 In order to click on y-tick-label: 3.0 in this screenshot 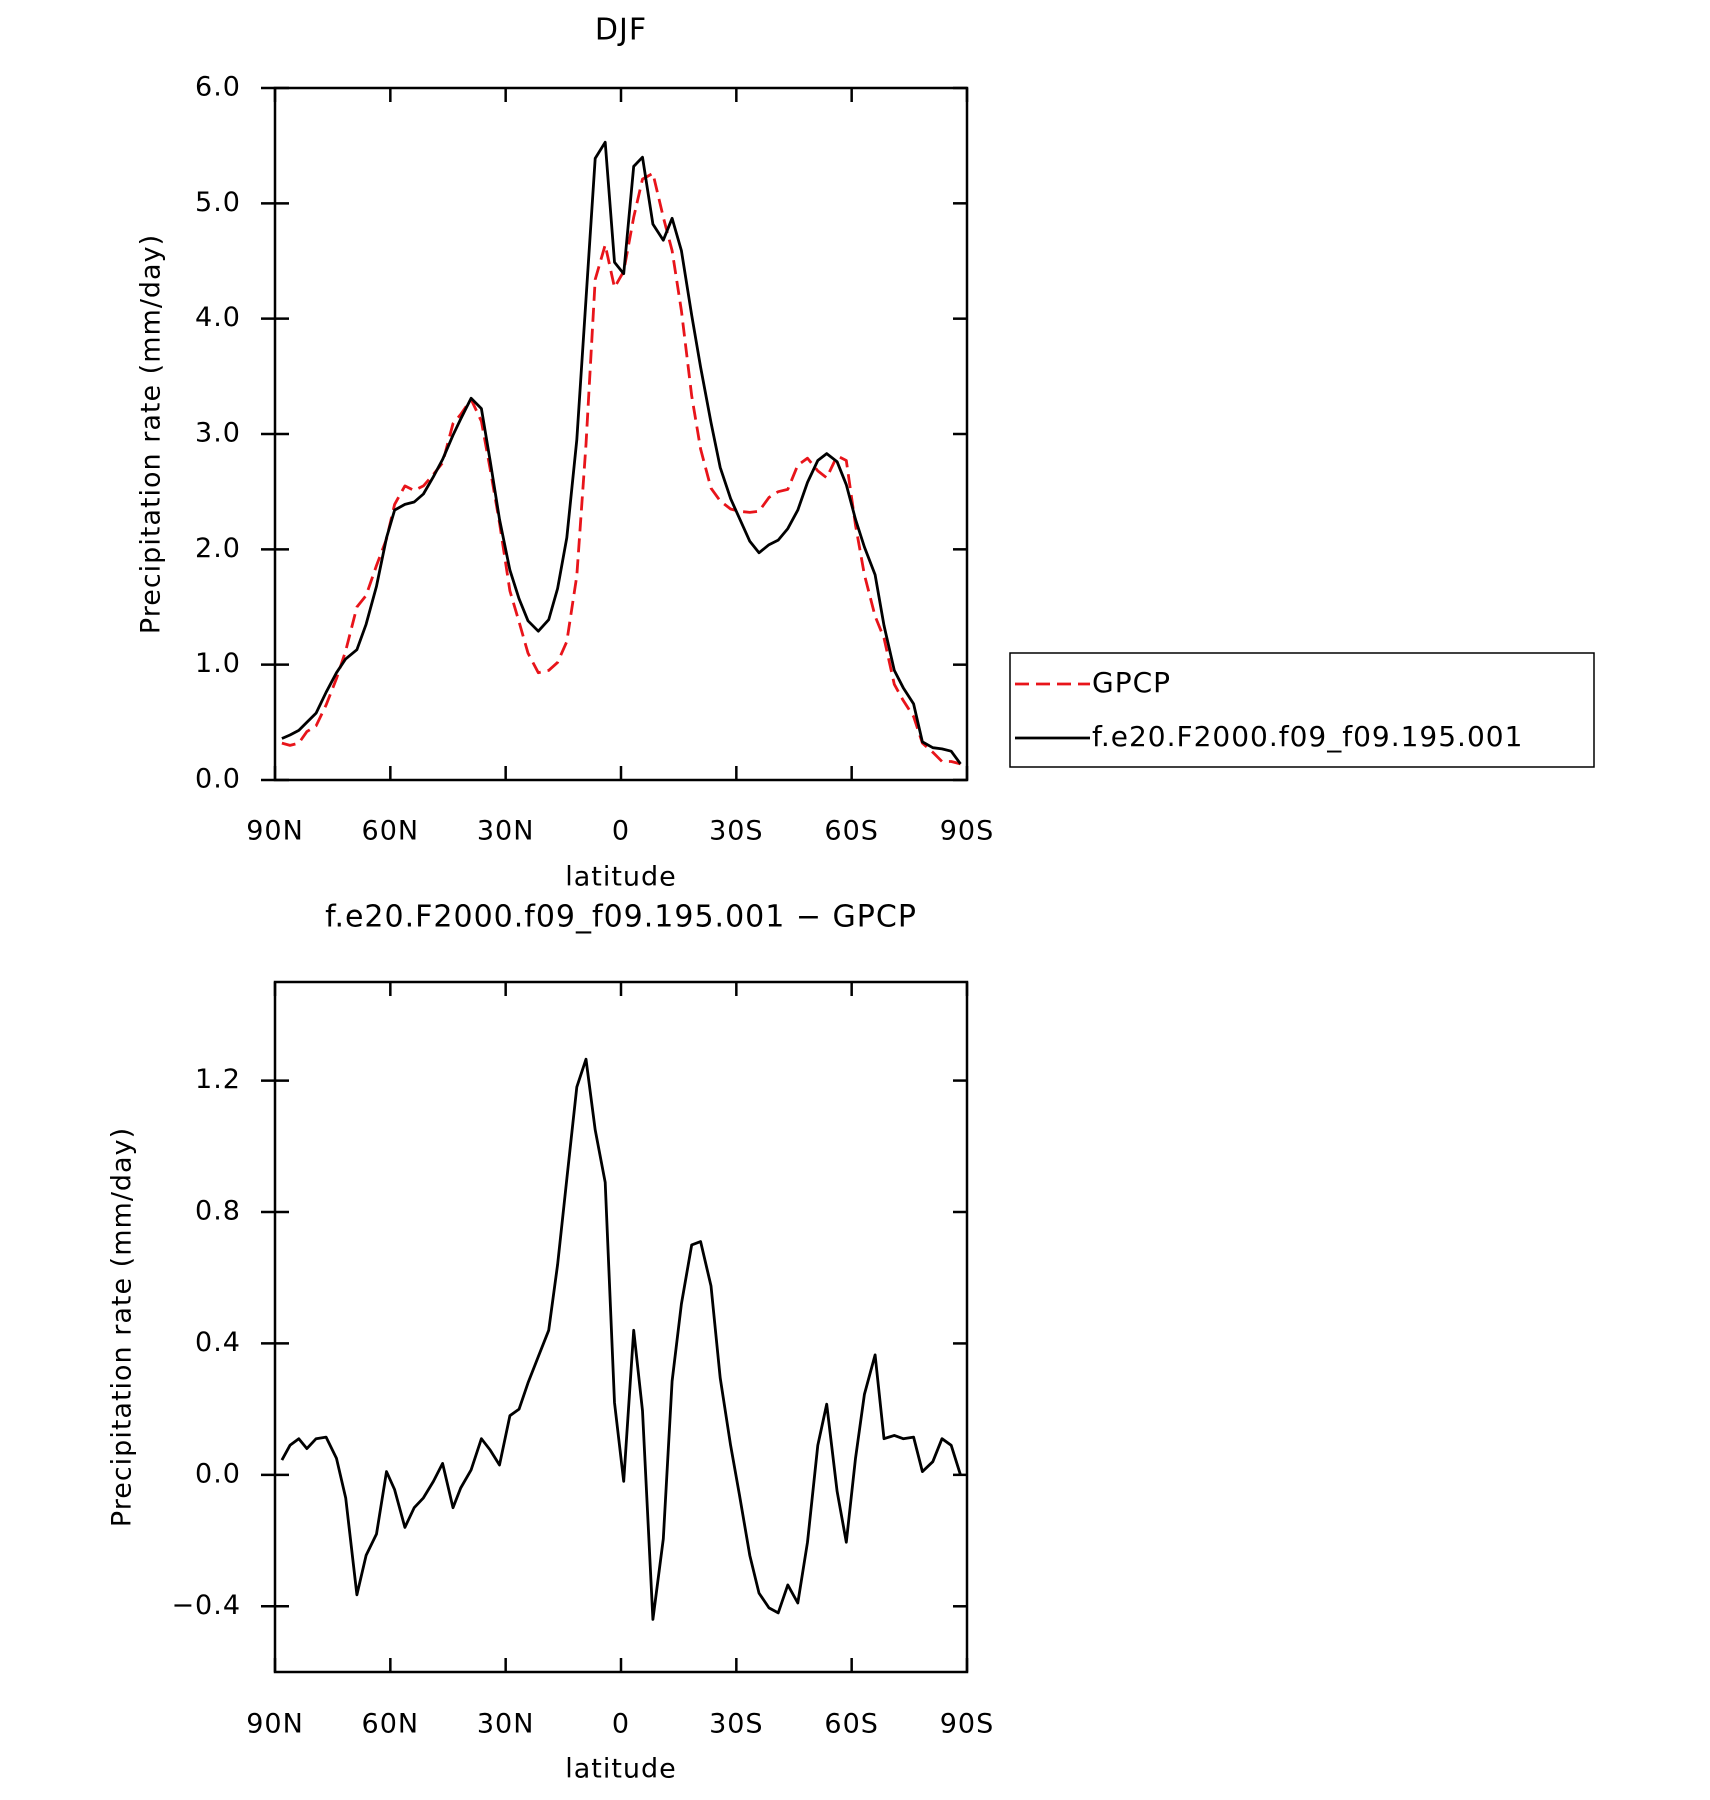, I will do `click(218, 433)`.